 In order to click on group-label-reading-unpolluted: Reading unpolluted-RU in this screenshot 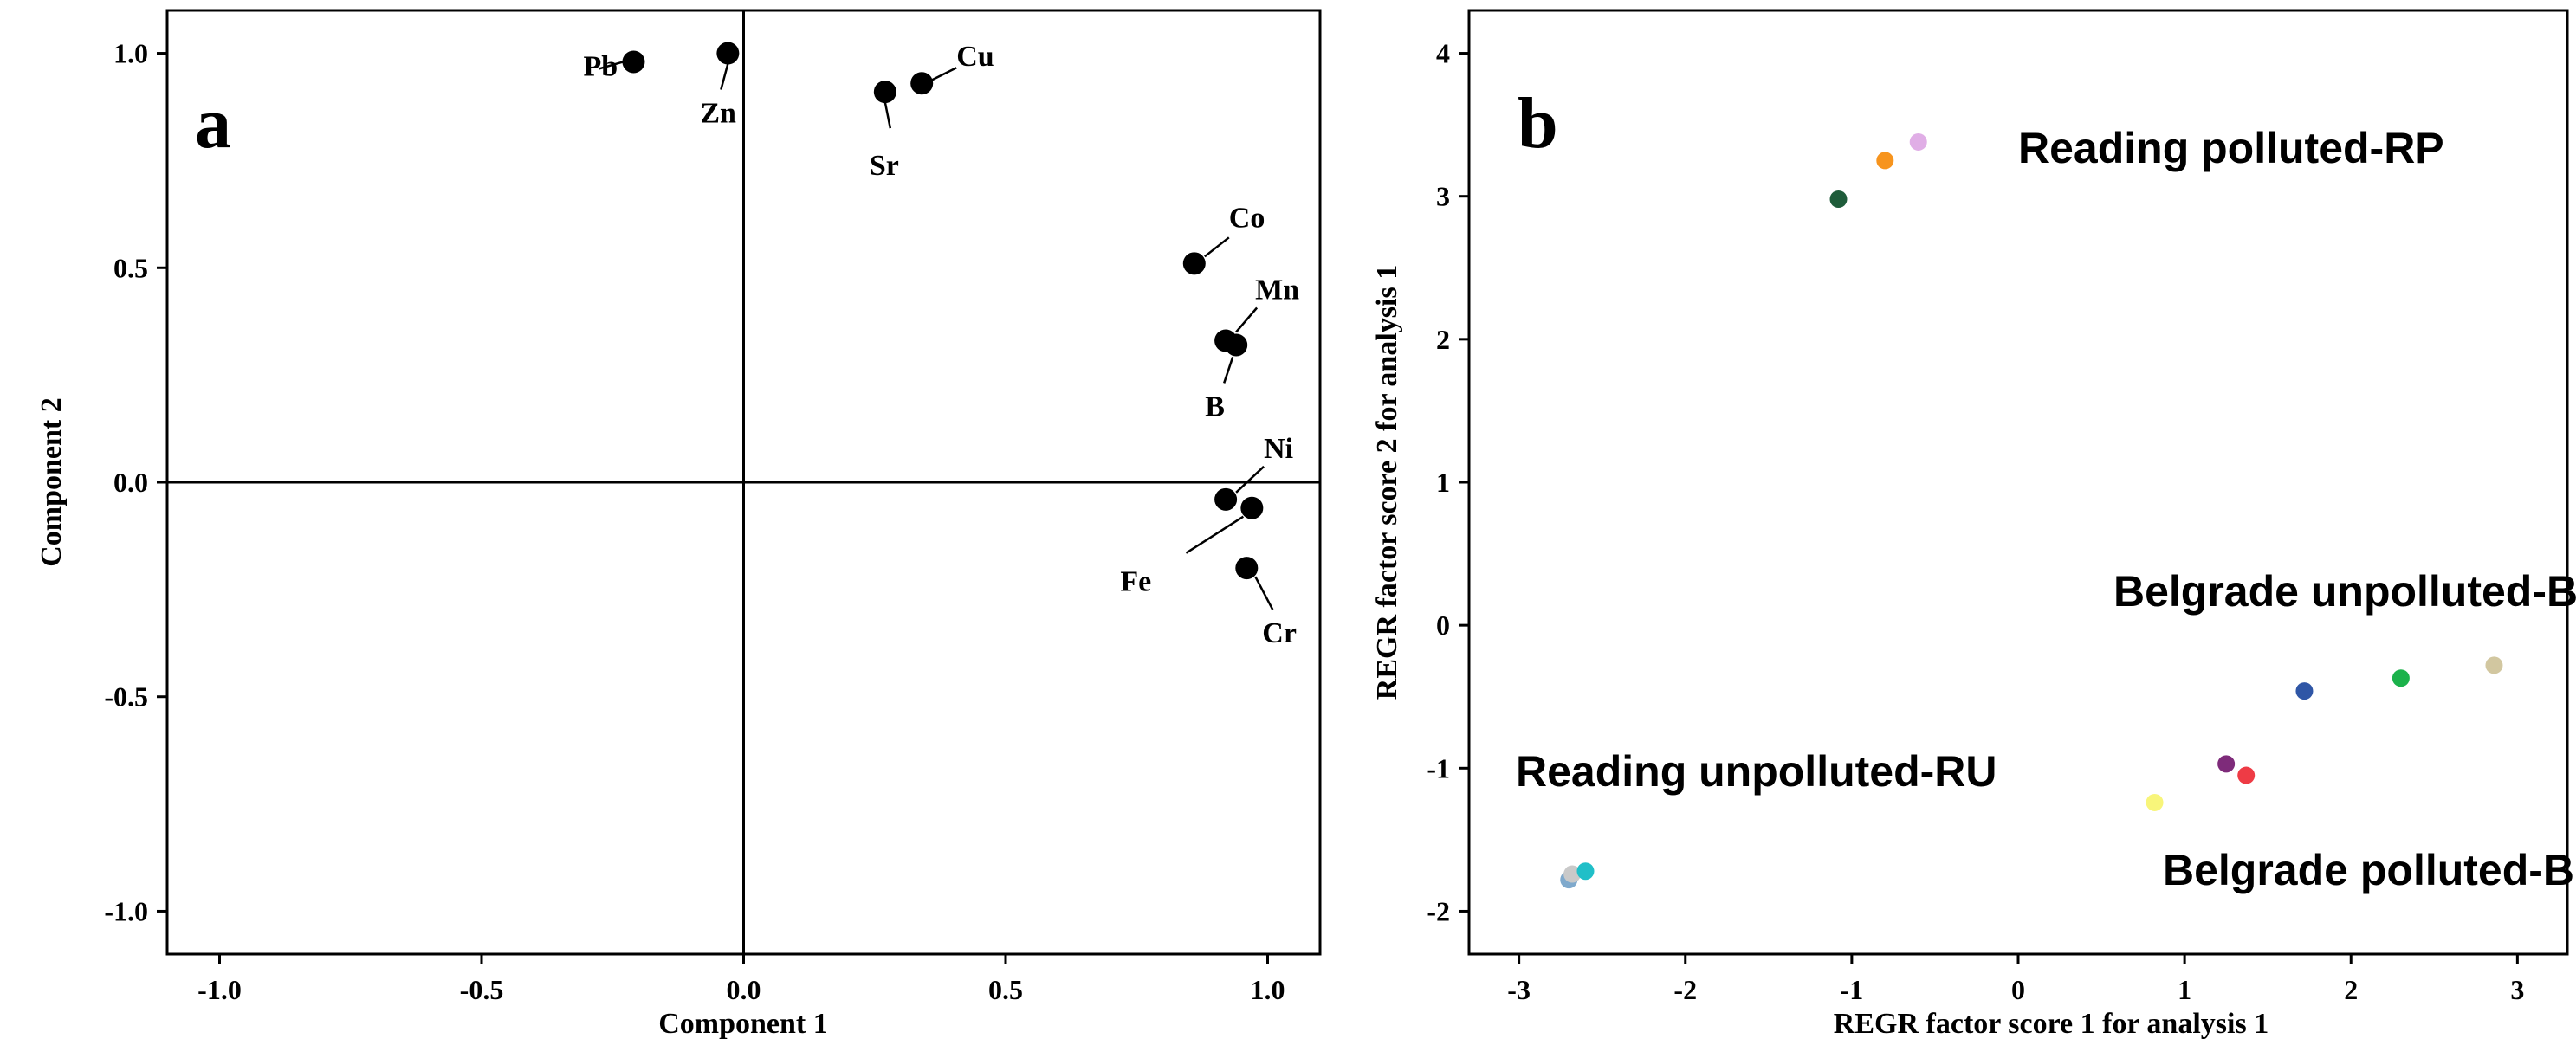, I will do `click(1756, 771)`.